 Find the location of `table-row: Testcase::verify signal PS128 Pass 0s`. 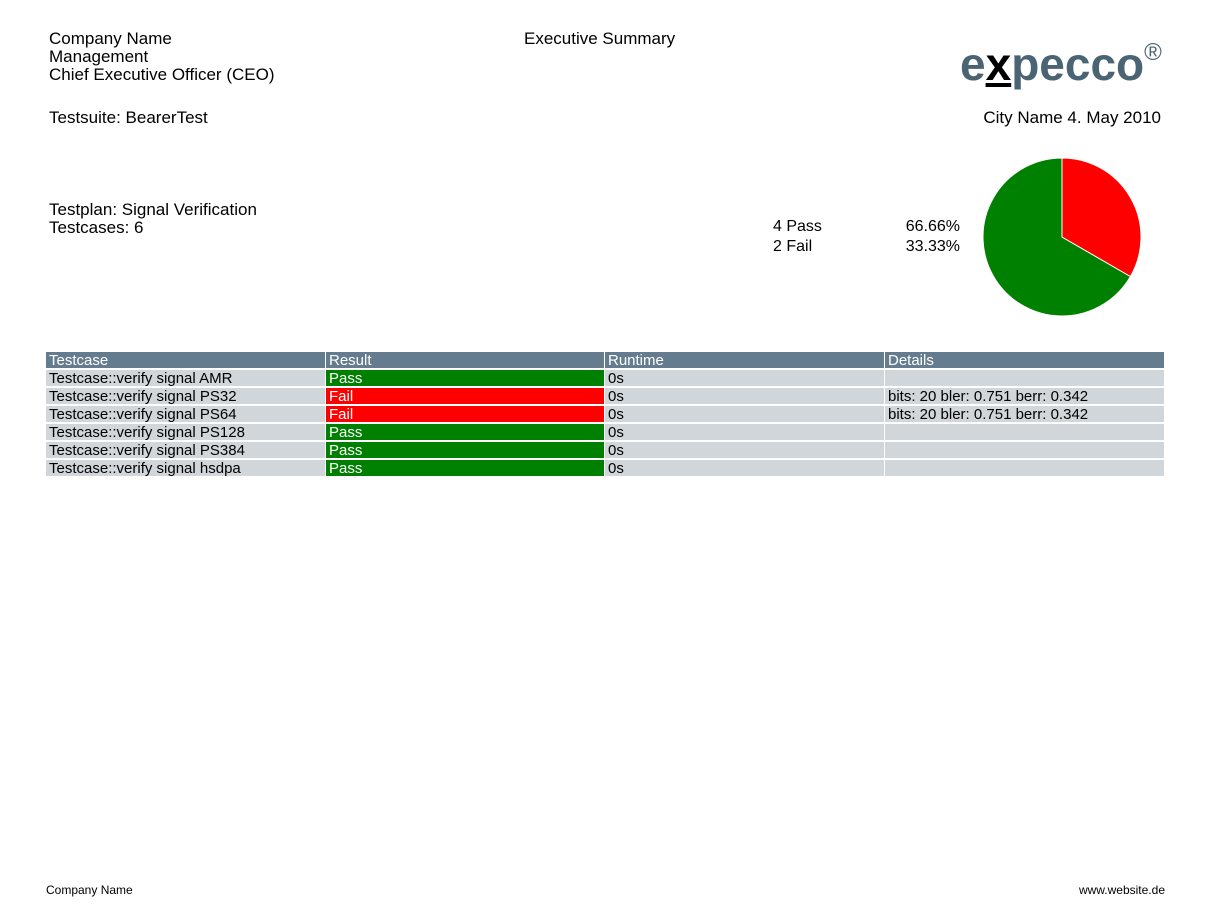

table-row: Testcase::verify signal PS128 Pass 0s is located at coordinates (605, 433).